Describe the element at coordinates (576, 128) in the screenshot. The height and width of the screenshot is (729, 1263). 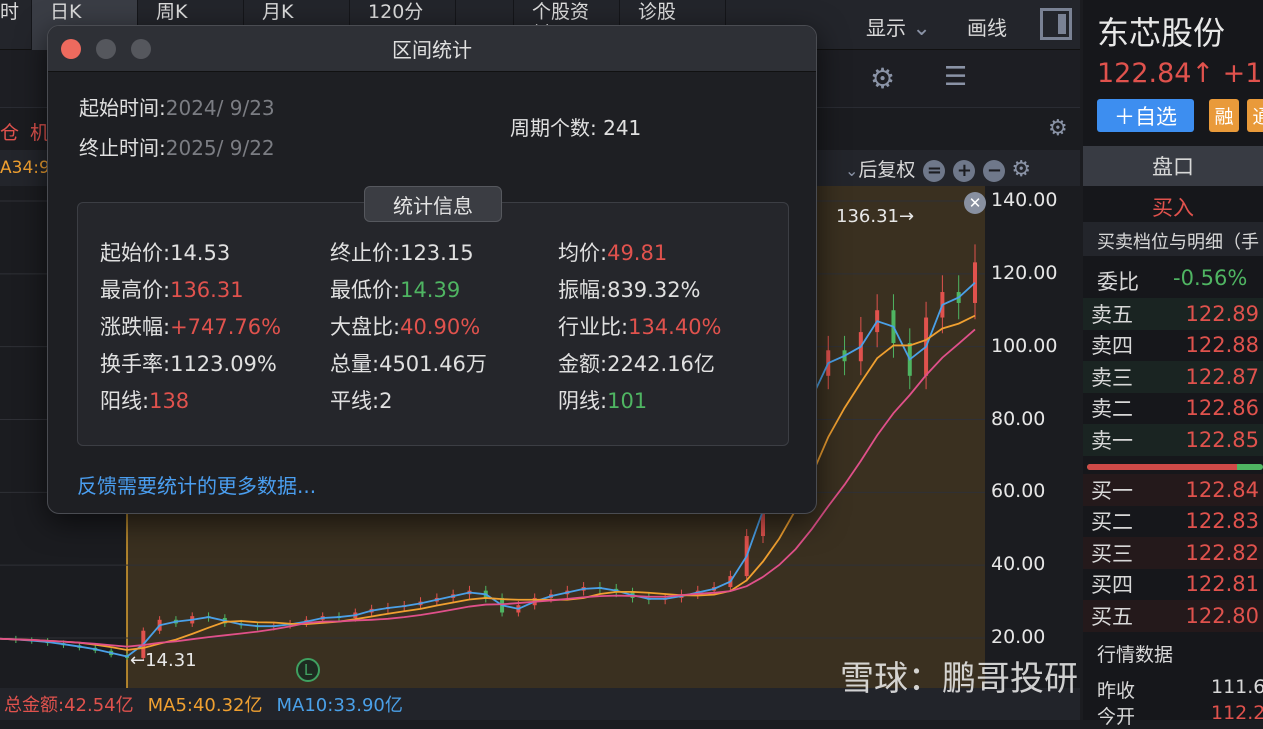
I see `period-count: 周期个数: 241` at that location.